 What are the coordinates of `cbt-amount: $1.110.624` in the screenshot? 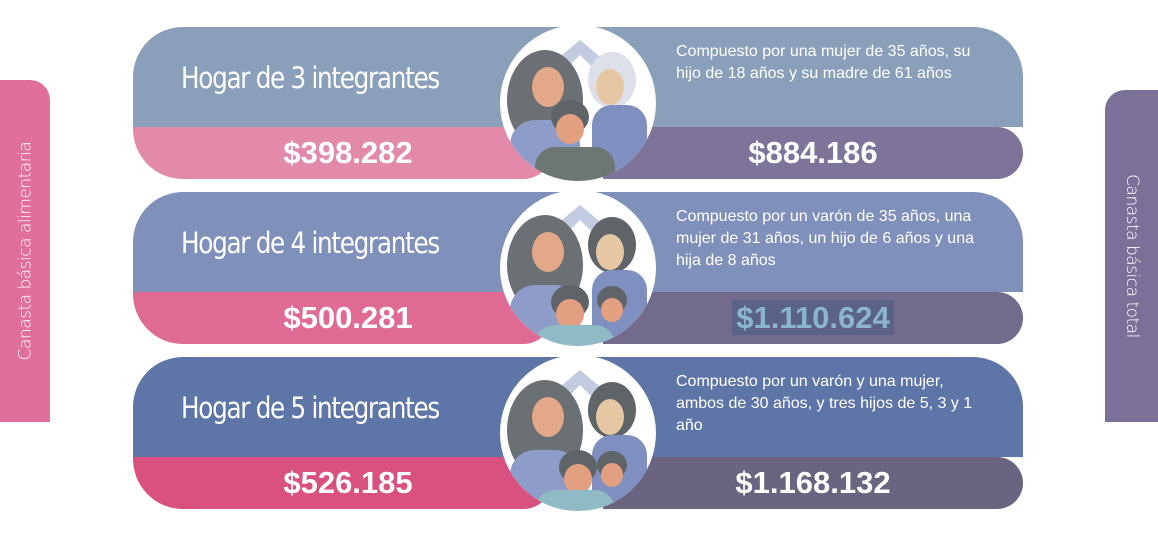 It's located at (813, 317).